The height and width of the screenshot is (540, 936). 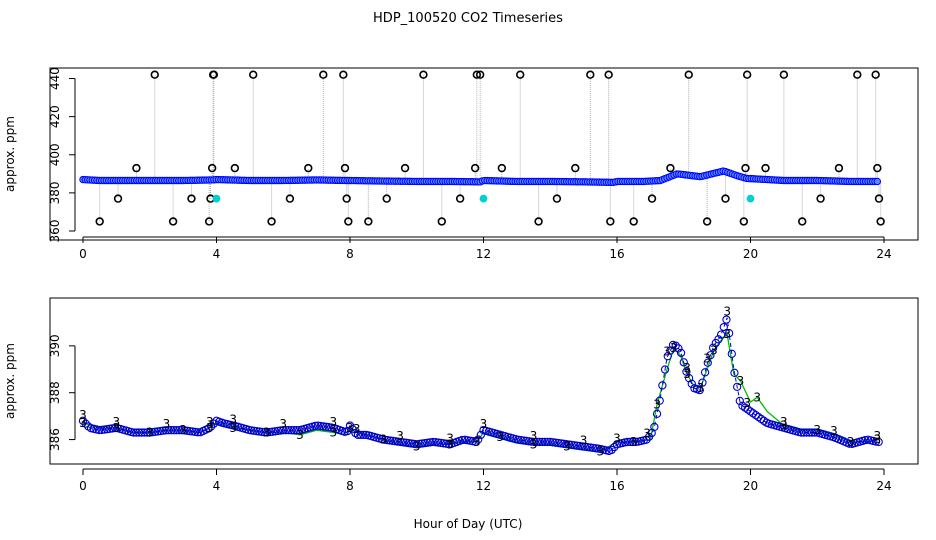 I want to click on bottom-x-tick-label: 8, so click(x=350, y=486).